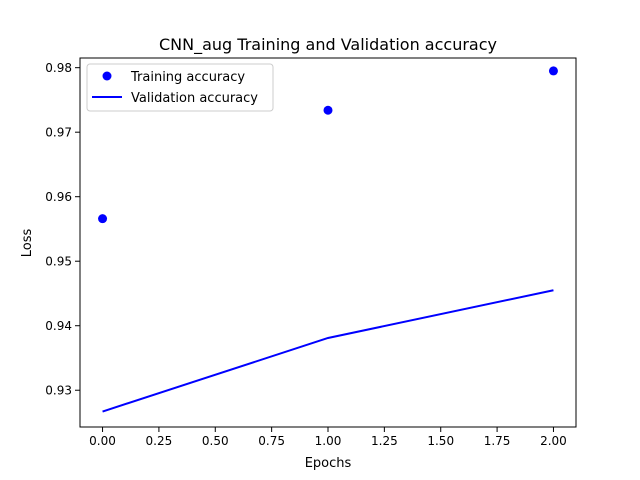  I want to click on y-axis: 0.93 0.94 0.95 0.96 0.97 0.98, so click(62, 229).